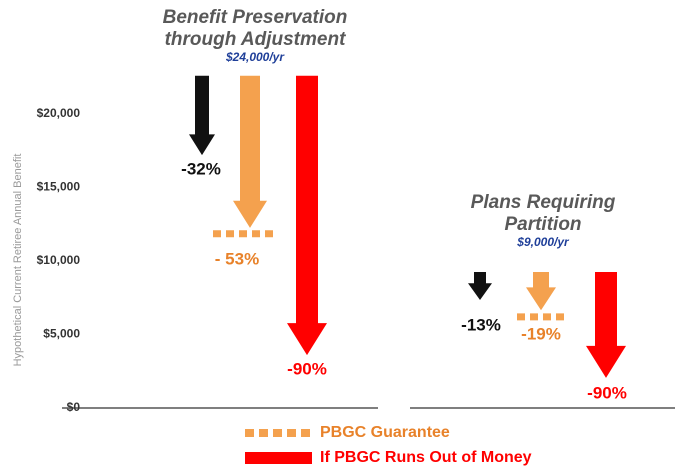 The image size is (681, 470). Describe the element at coordinates (542, 224) in the screenshot. I see `group-title: Partition` at that location.